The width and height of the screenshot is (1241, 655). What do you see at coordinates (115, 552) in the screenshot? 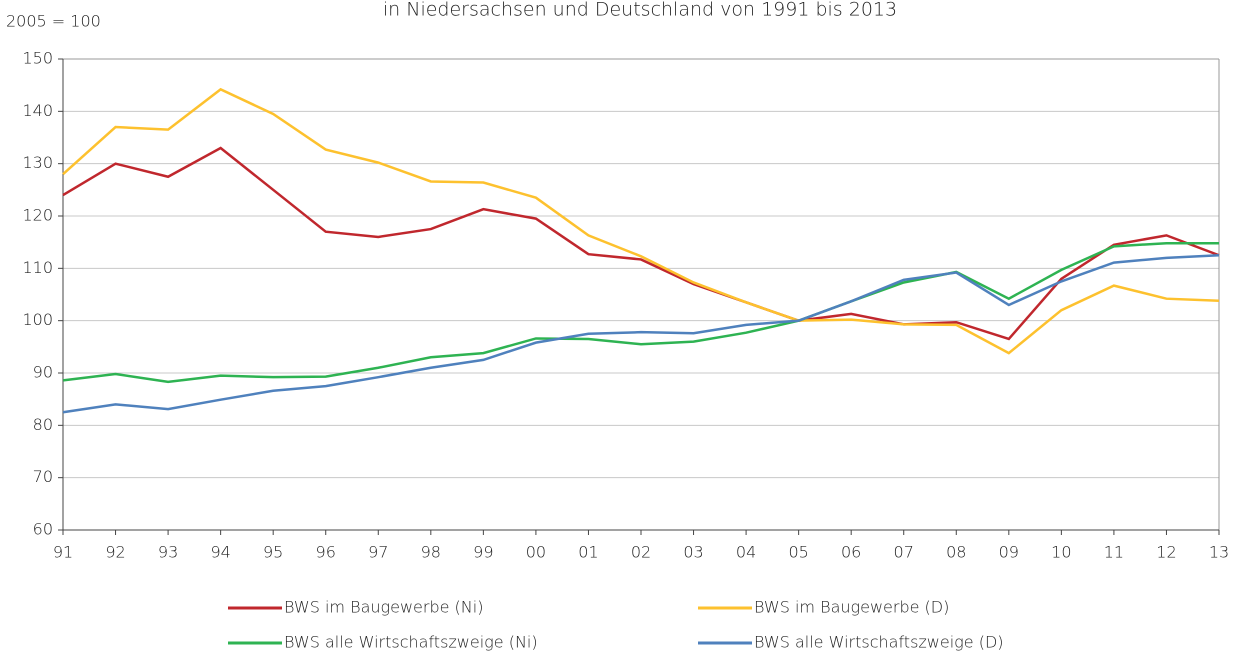
I see `x-tick-label: 92` at bounding box center [115, 552].